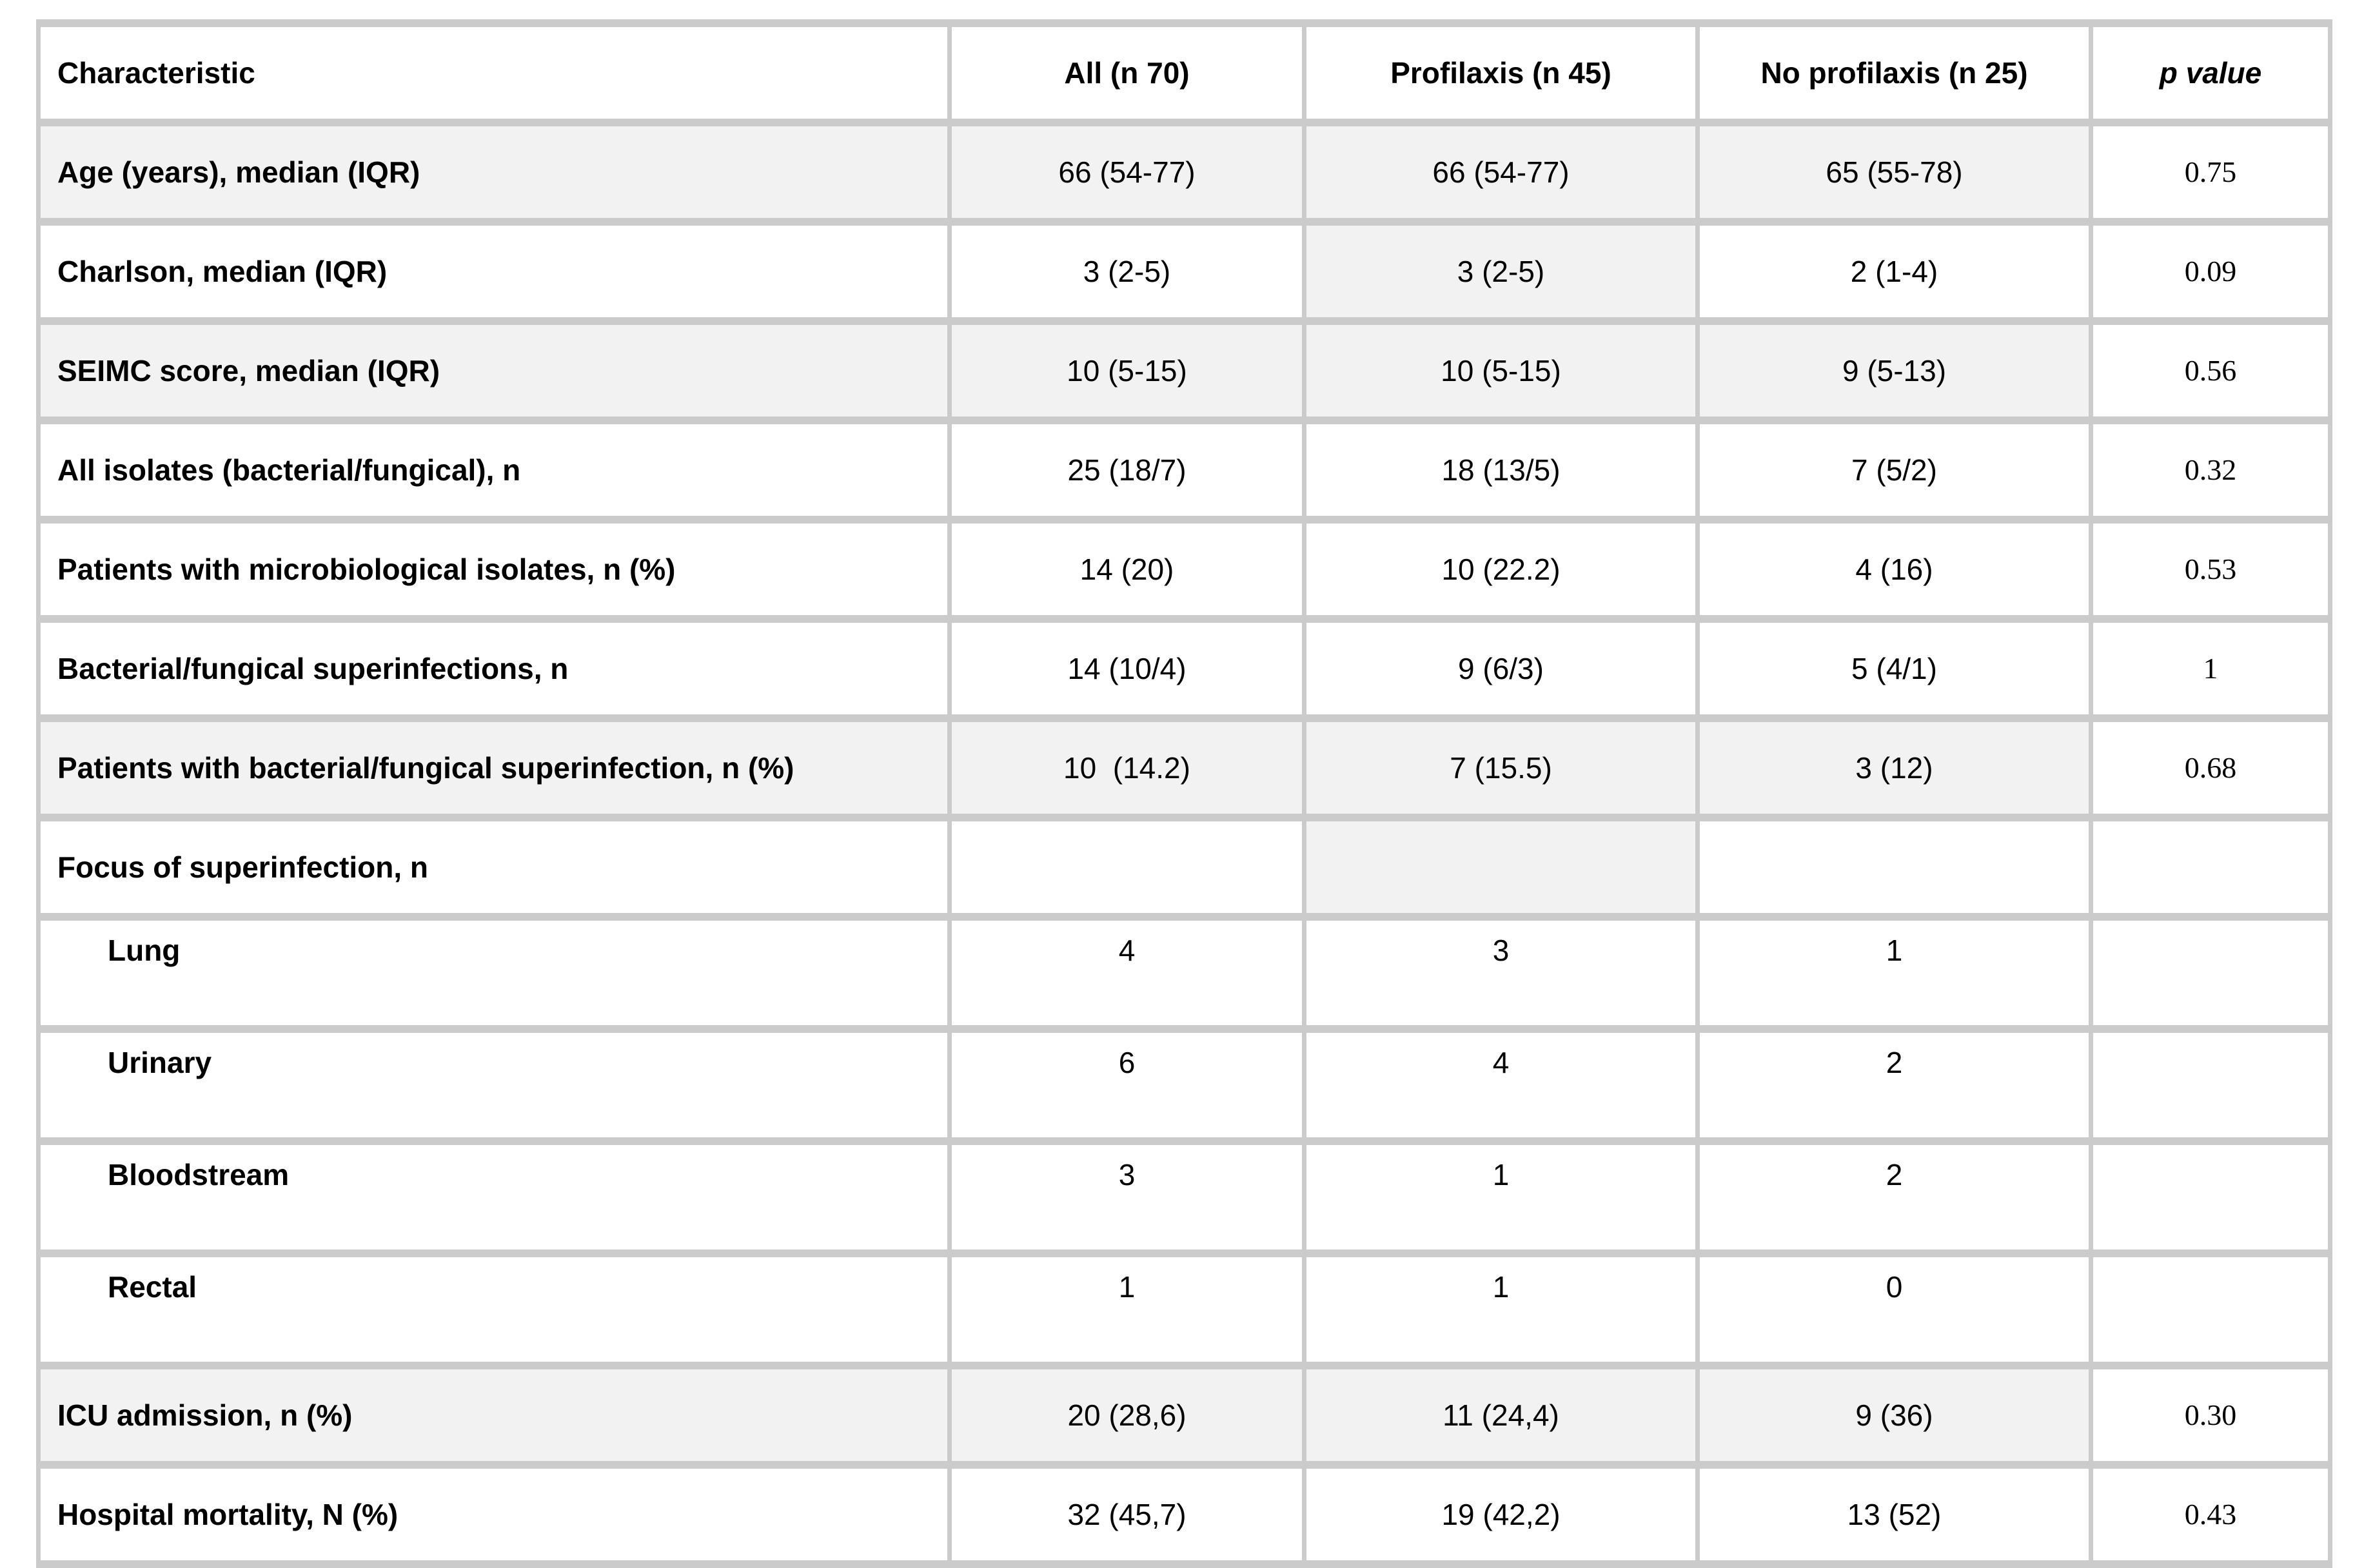 The width and height of the screenshot is (2364, 1568). Describe the element at coordinates (1501, 1514) in the screenshot. I see `cell-mortality-profilaxis: 19 (42,2)` at that location.